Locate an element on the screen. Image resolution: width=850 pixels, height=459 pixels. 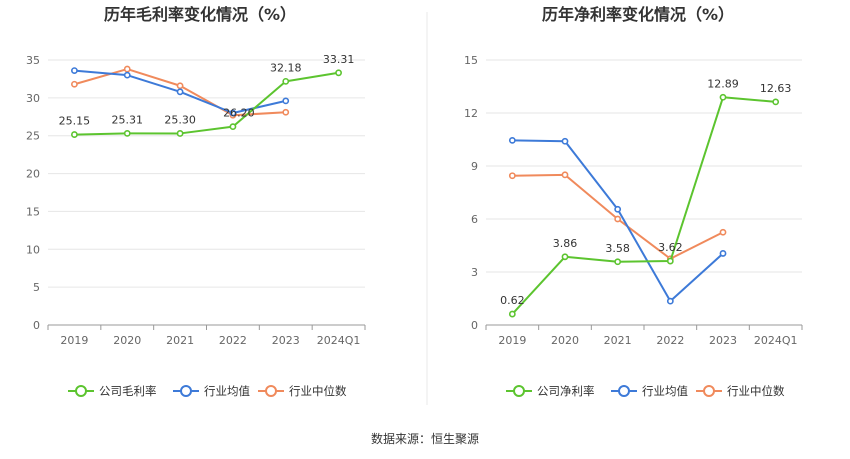
data-label: 25.15 is located at coordinates (75, 121).